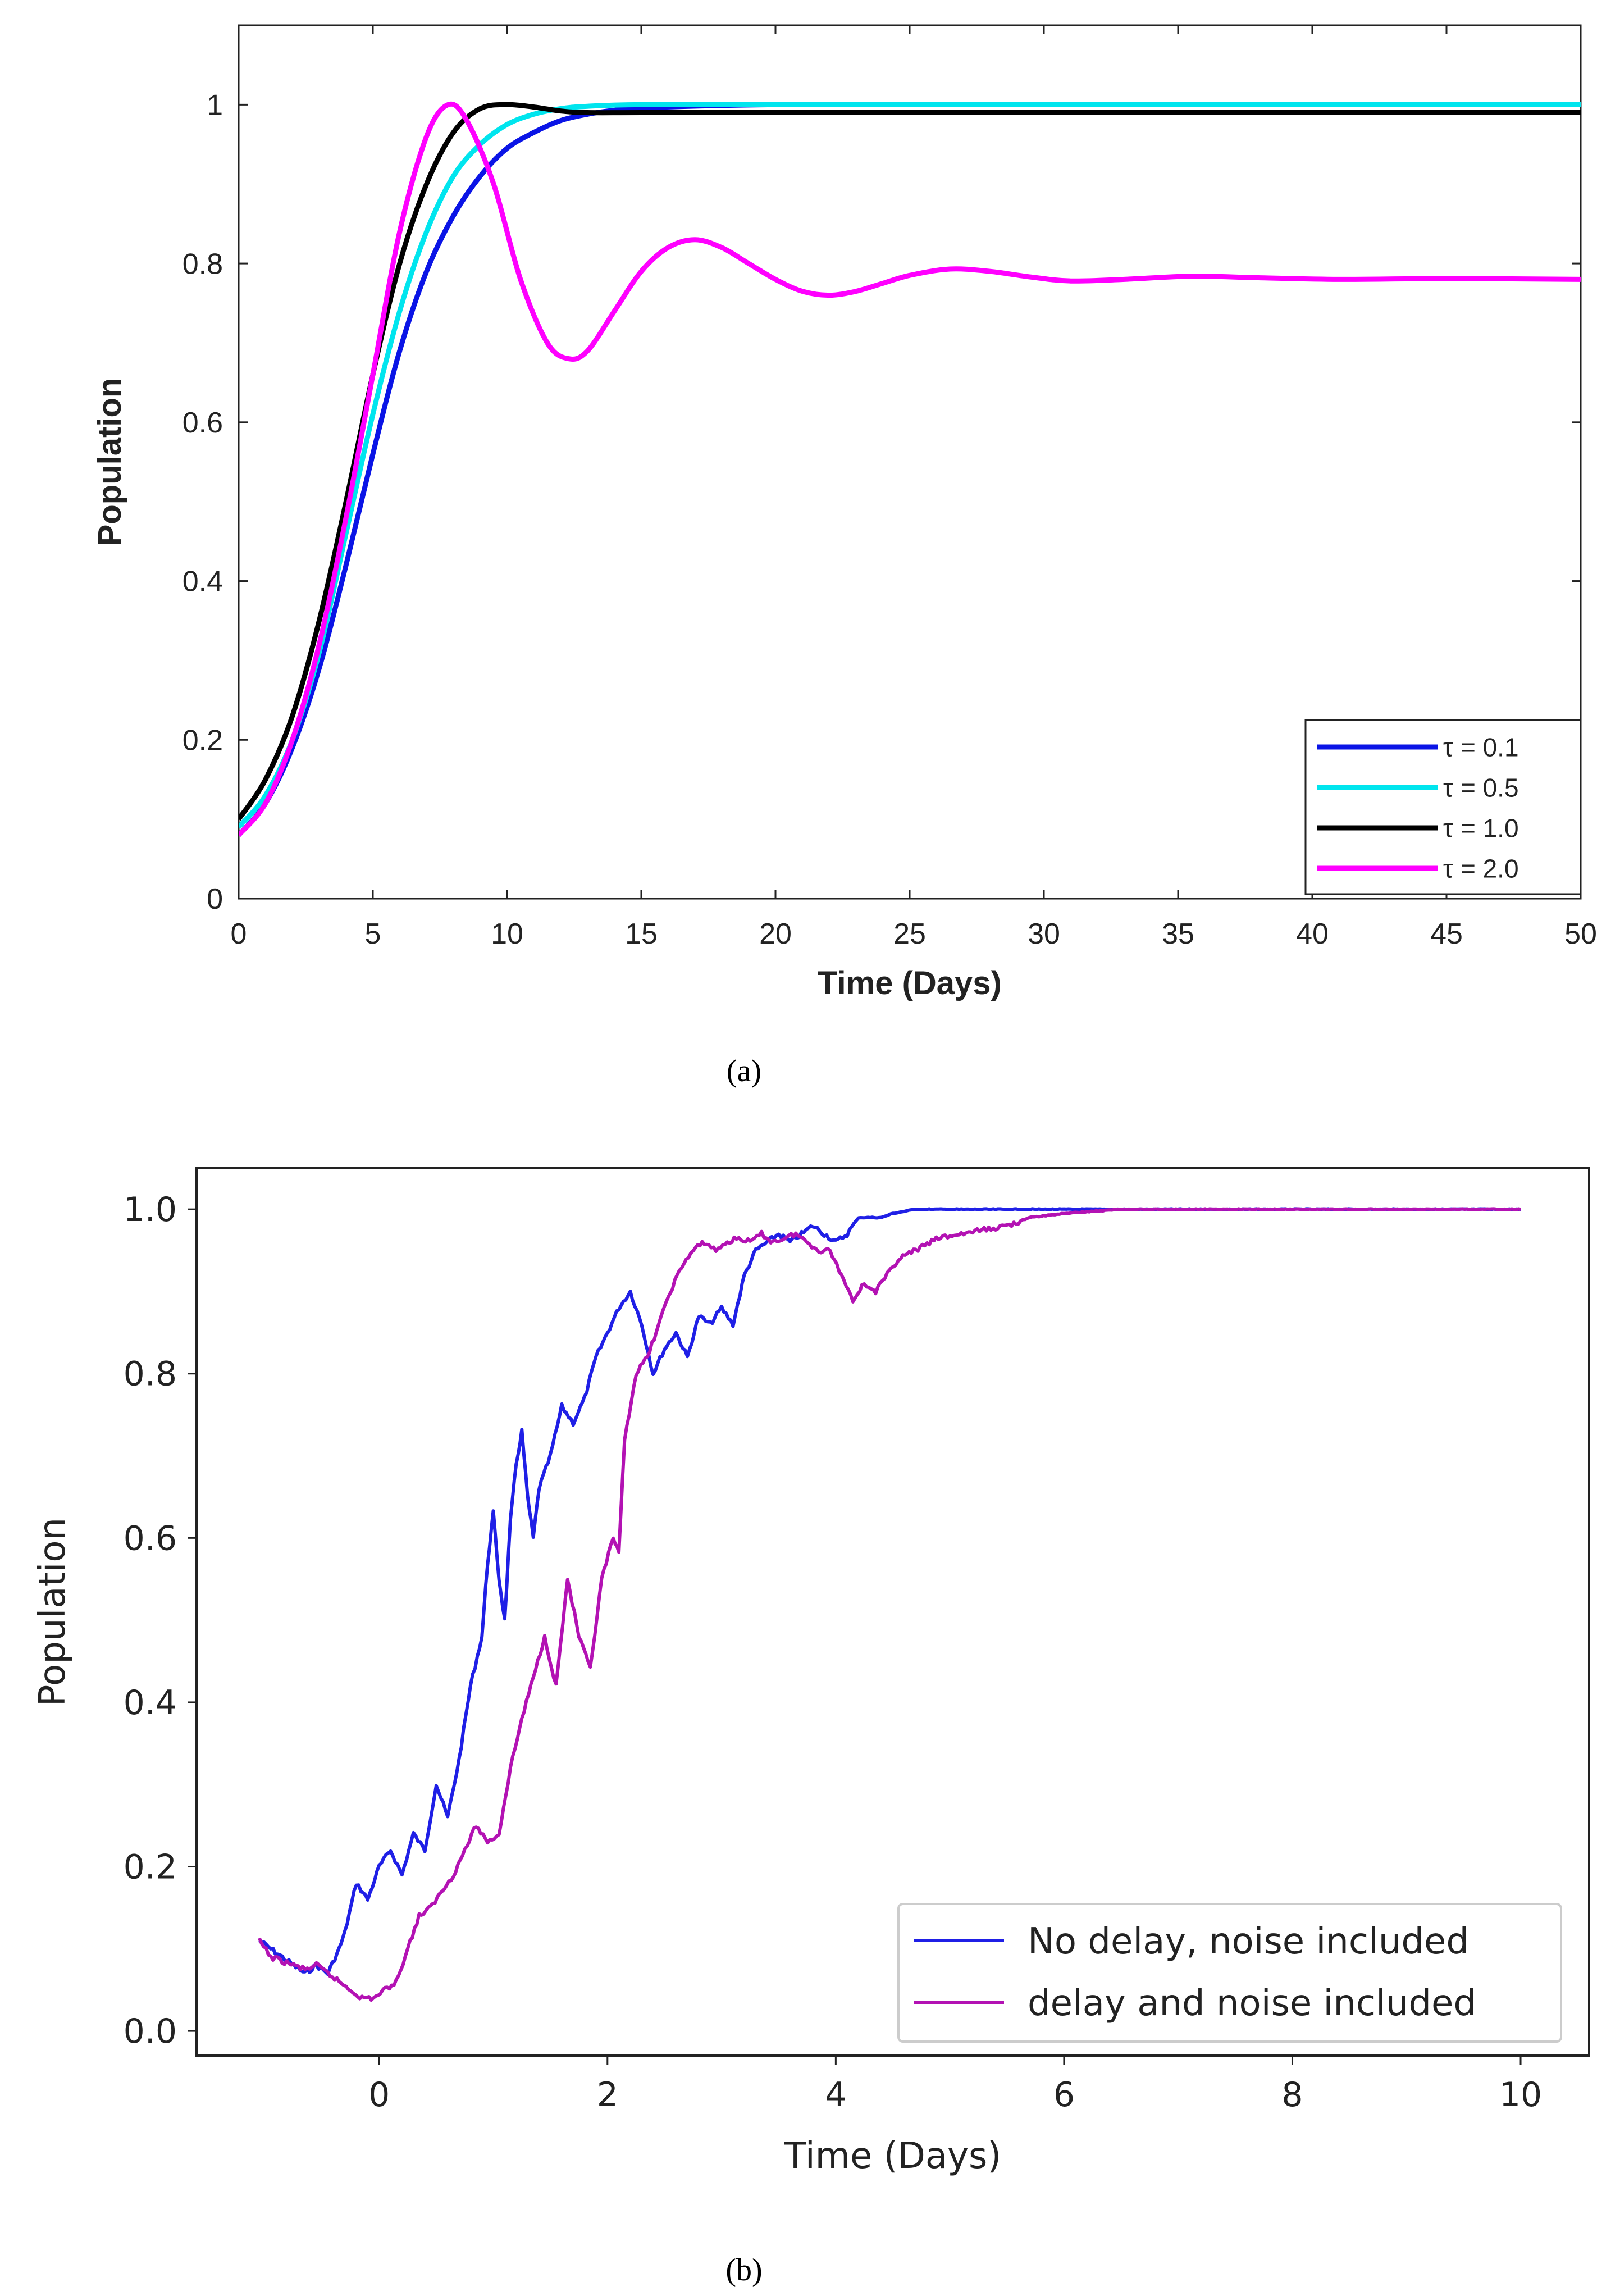  Describe the element at coordinates (1178, 934) in the screenshot. I see `x-tick-label: 35` at that location.